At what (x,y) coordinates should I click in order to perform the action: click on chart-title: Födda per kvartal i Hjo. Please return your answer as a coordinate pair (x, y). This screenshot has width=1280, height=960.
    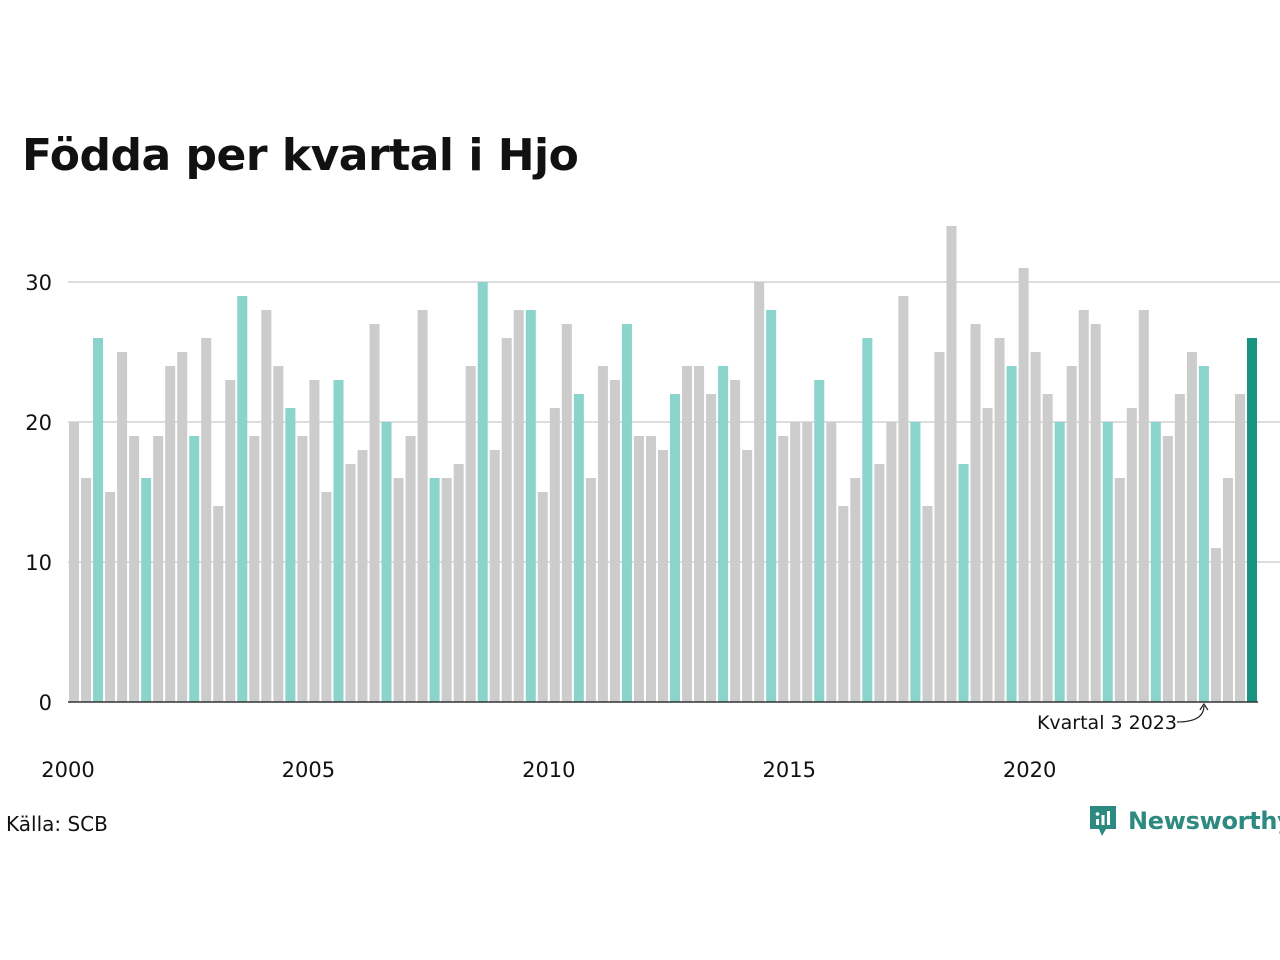
    Looking at the image, I should click on (300, 155).